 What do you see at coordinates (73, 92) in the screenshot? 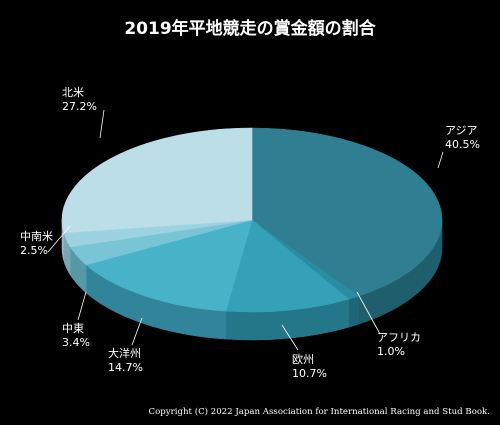
I see `slice-label-6: 北米` at bounding box center [73, 92].